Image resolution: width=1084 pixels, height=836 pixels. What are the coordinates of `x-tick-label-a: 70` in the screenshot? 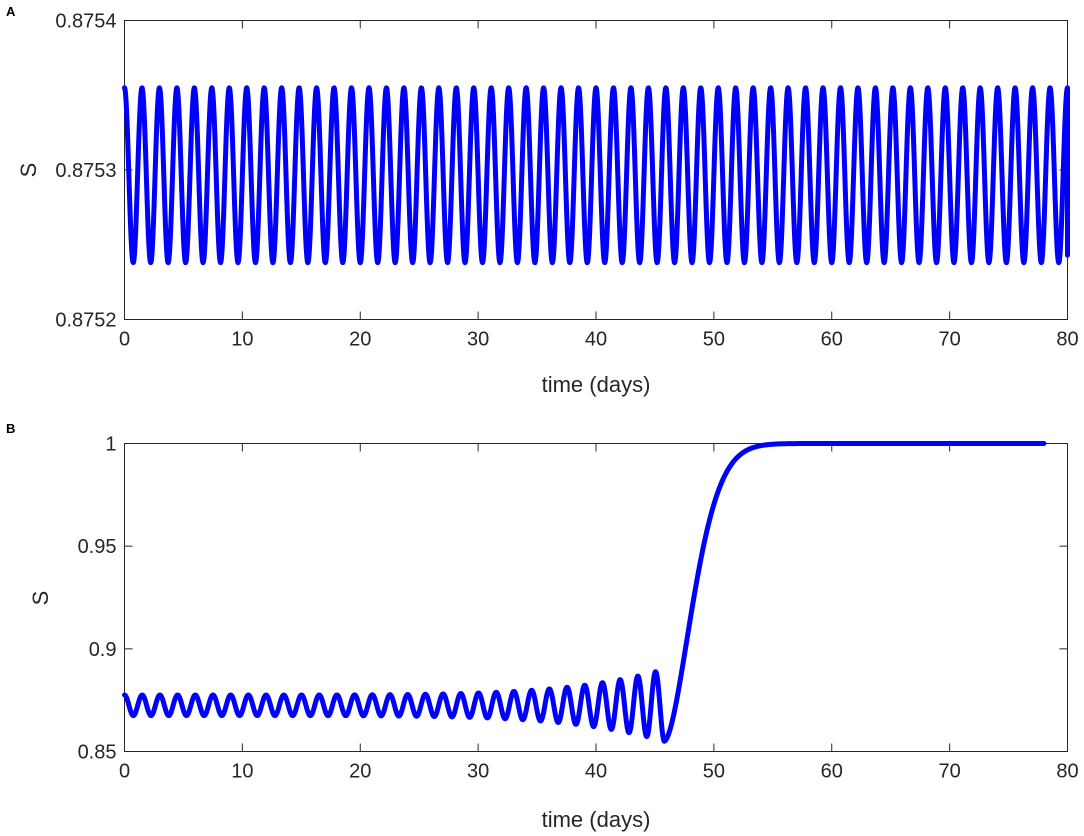 It's located at (950, 340).